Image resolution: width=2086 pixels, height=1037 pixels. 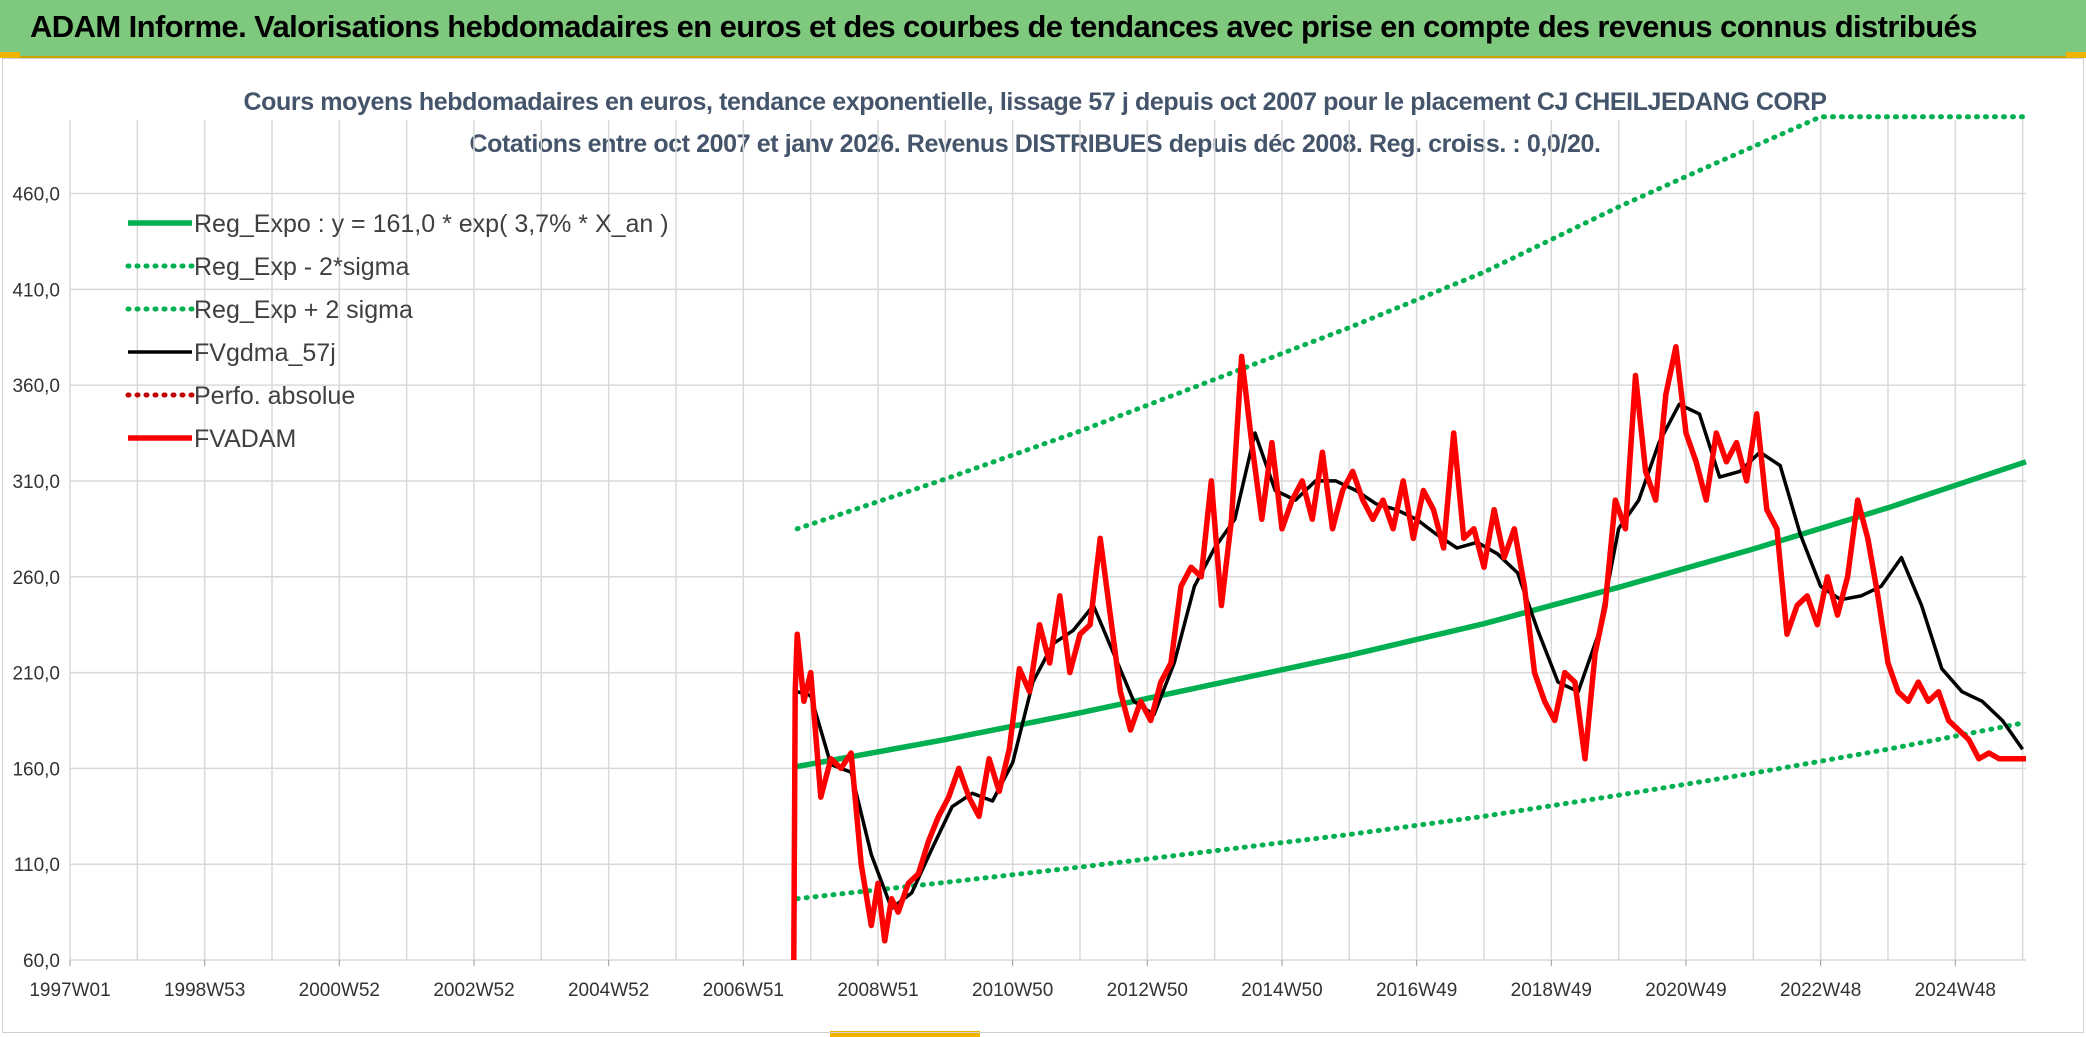 What do you see at coordinates (36, 195) in the screenshot?
I see `y-tick-label: 460,0` at bounding box center [36, 195].